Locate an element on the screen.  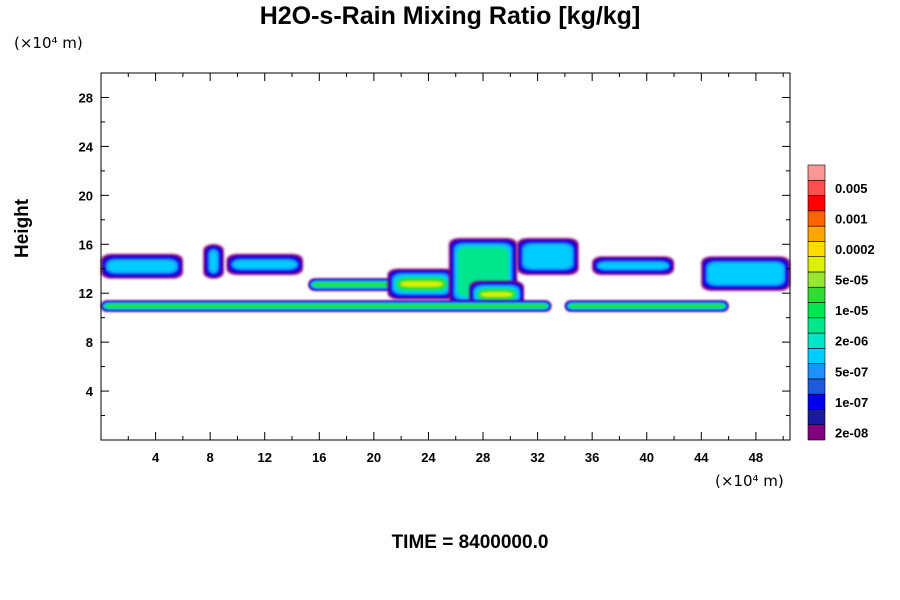
legend-label: 2e-08 is located at coordinates (851, 432).